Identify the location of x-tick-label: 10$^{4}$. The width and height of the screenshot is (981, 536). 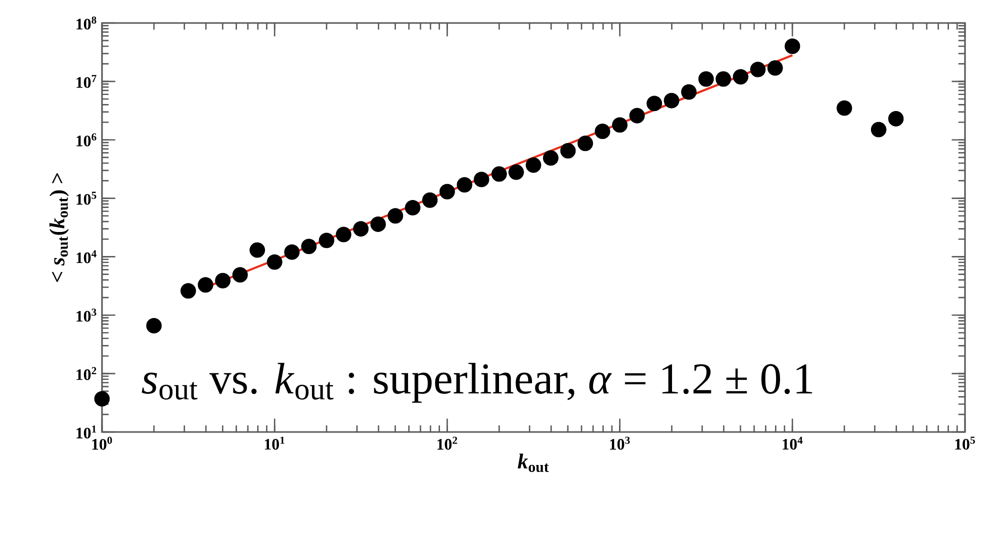
(792, 443).